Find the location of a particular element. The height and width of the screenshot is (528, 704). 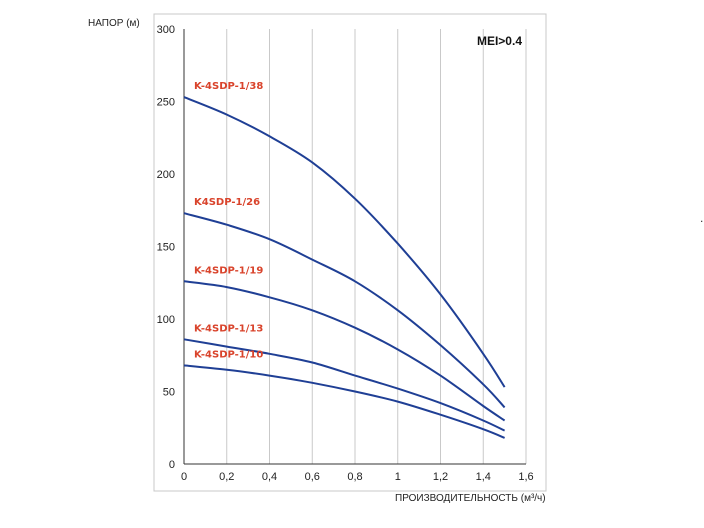

series-label: K-4SDP-1/13 is located at coordinates (228, 328).